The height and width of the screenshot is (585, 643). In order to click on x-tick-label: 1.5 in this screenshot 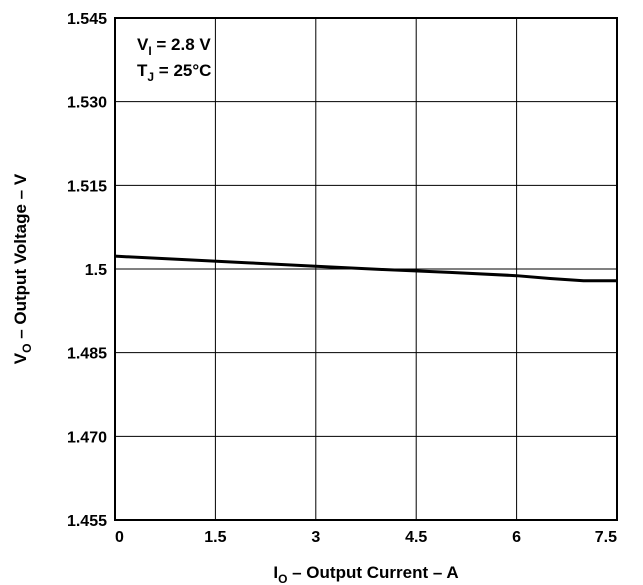, I will do `click(215, 537)`.